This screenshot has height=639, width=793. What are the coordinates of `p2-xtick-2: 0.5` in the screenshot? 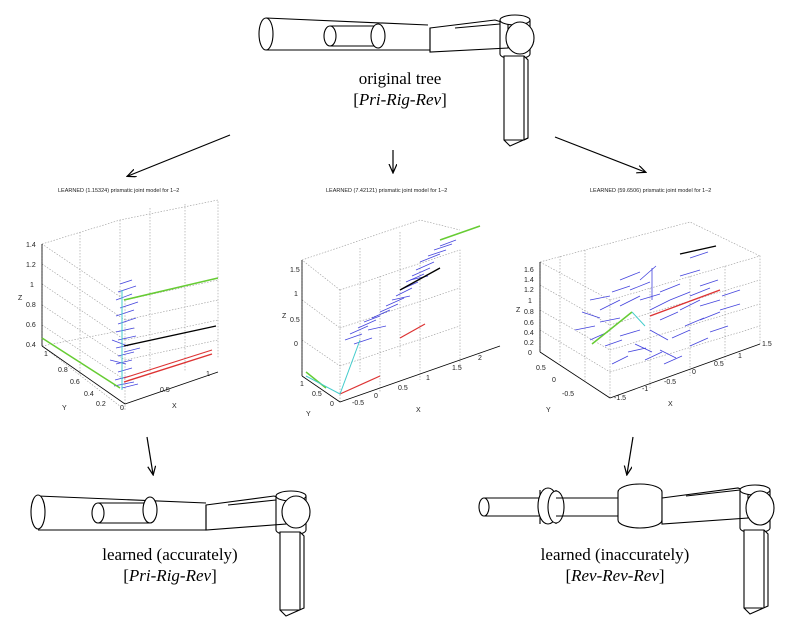 It's located at (403, 388).